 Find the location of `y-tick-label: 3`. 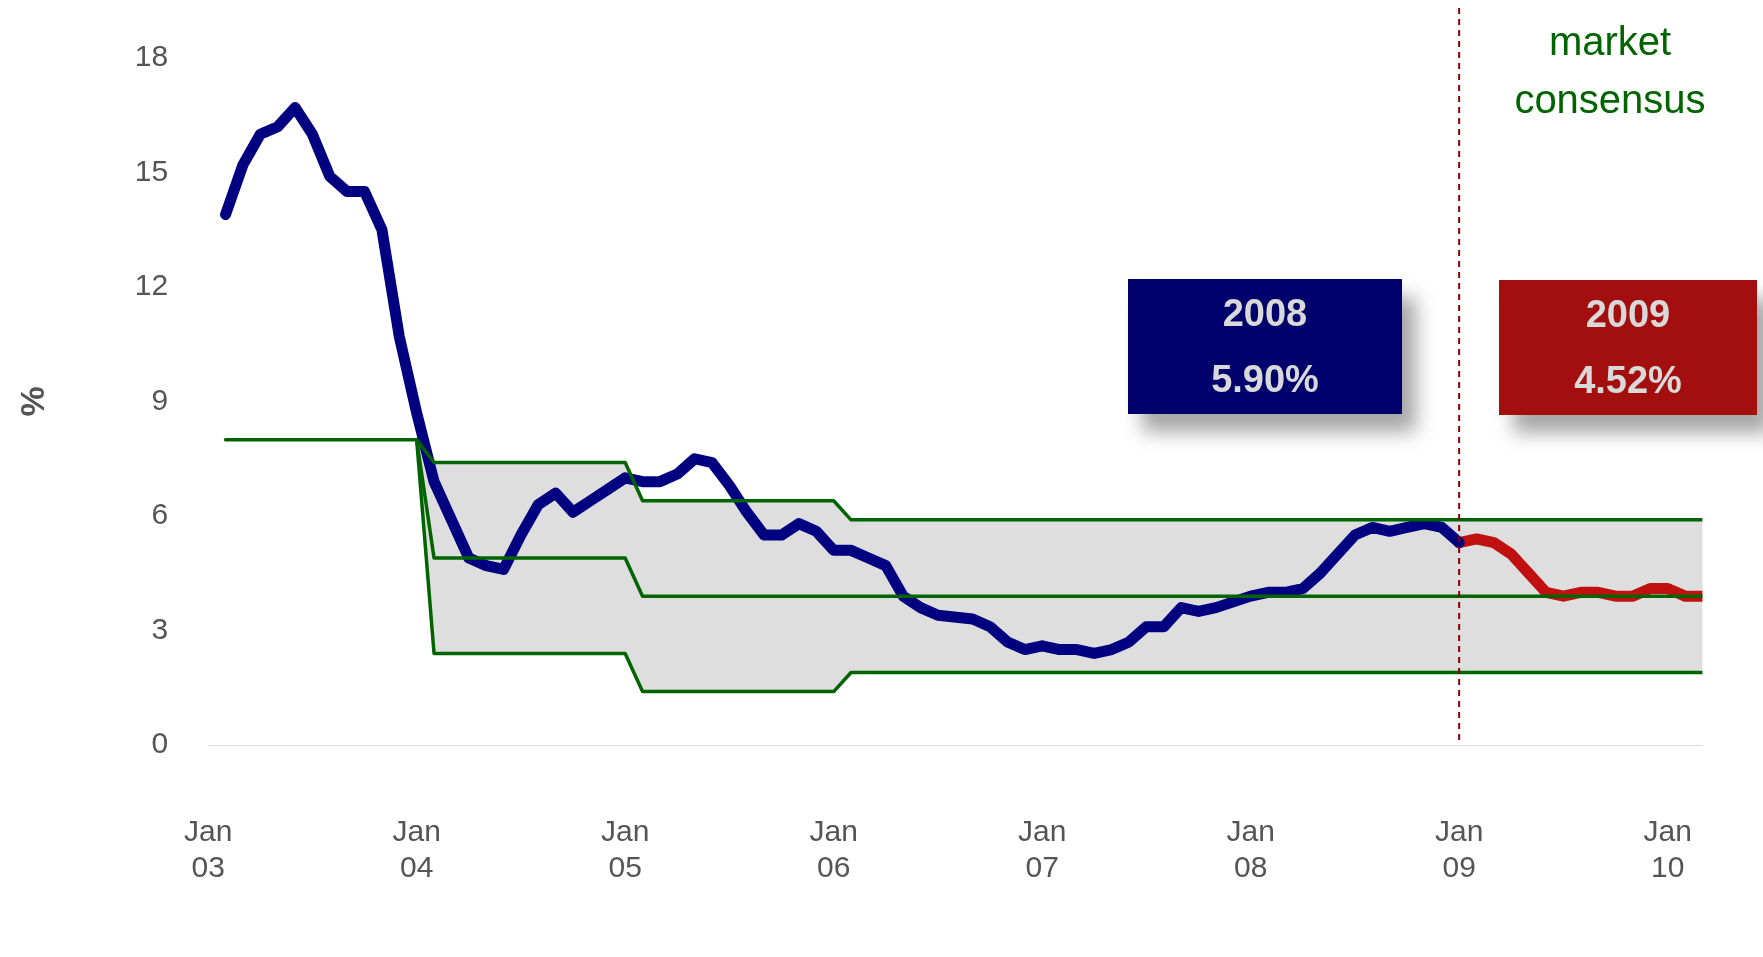

y-tick-label: 3 is located at coordinates (160, 628).